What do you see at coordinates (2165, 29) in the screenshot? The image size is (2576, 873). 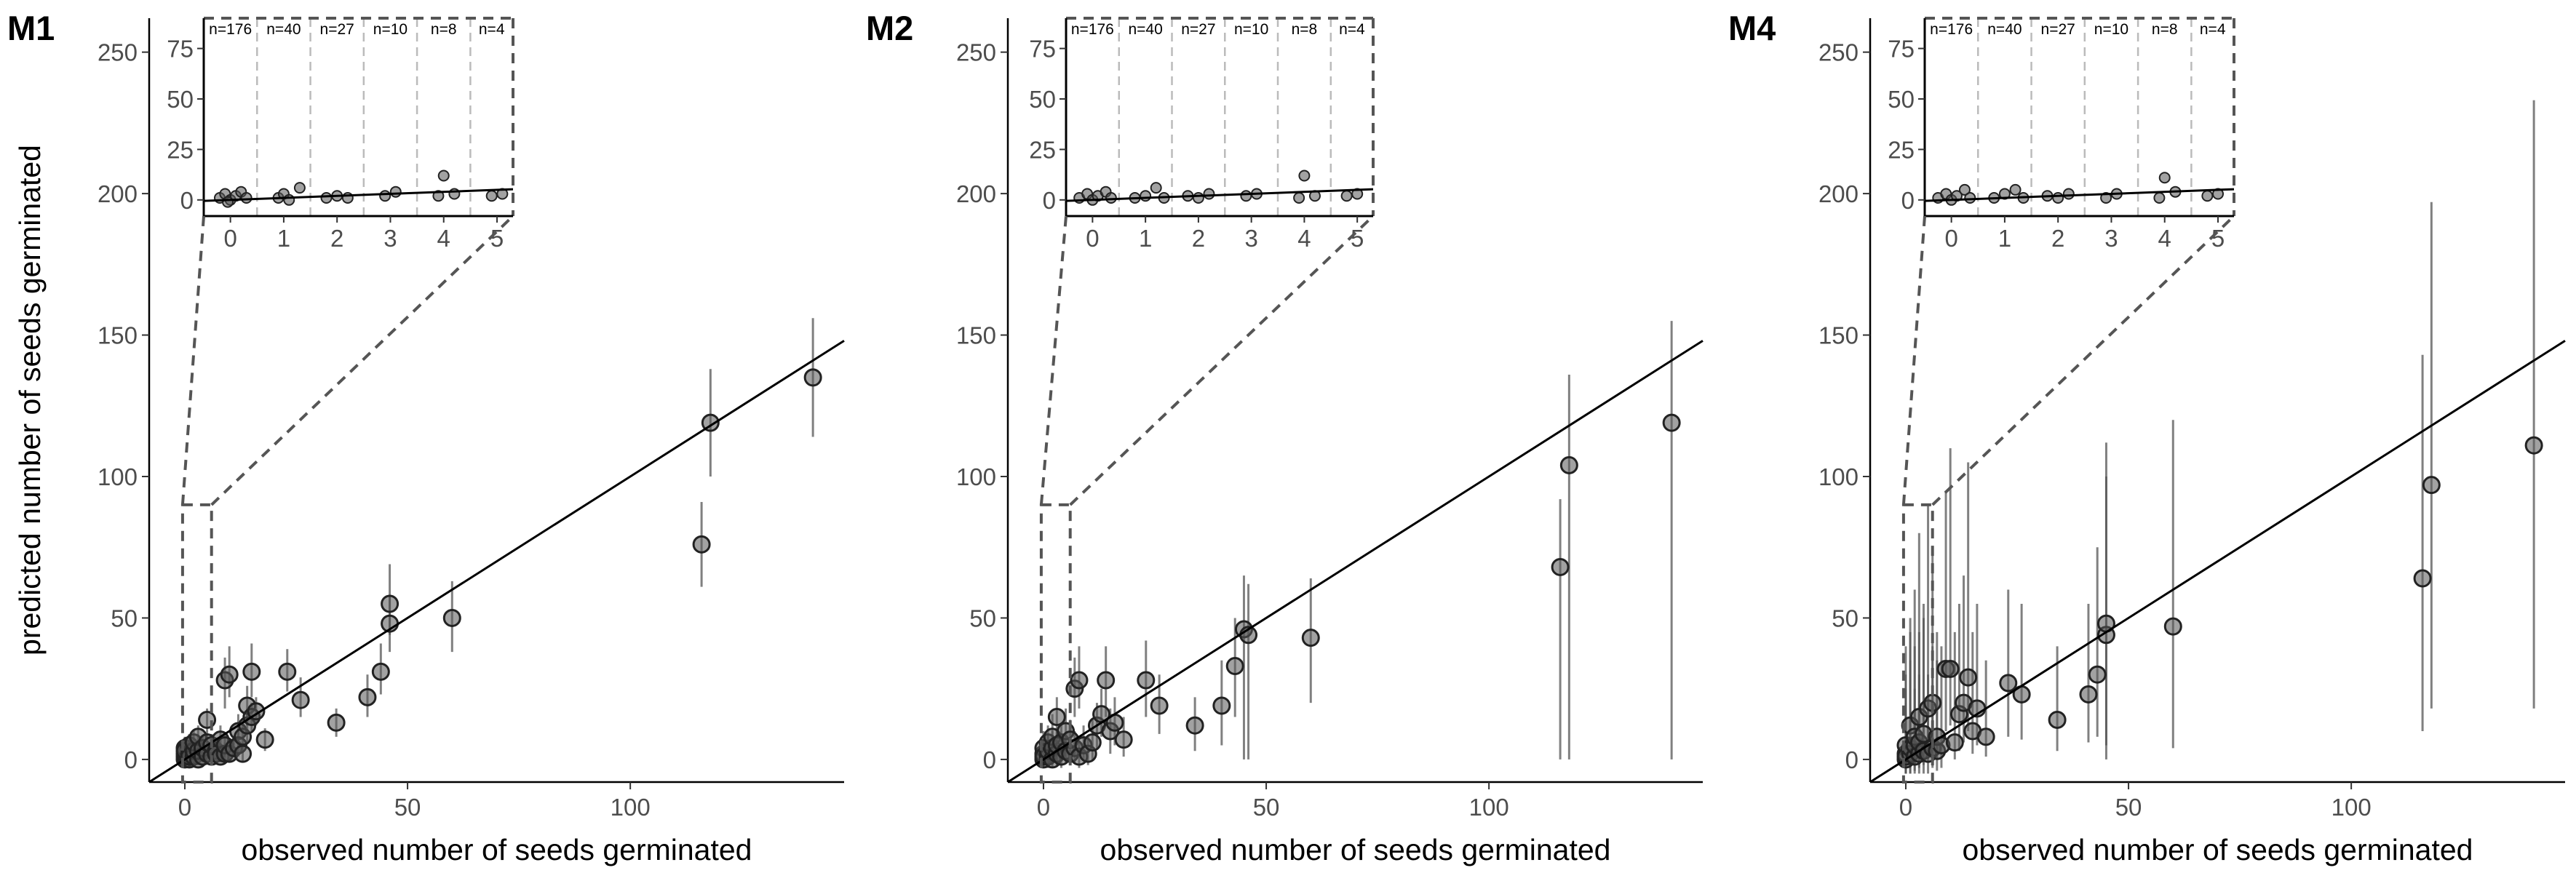 I see `group-count-label: n=8` at bounding box center [2165, 29].